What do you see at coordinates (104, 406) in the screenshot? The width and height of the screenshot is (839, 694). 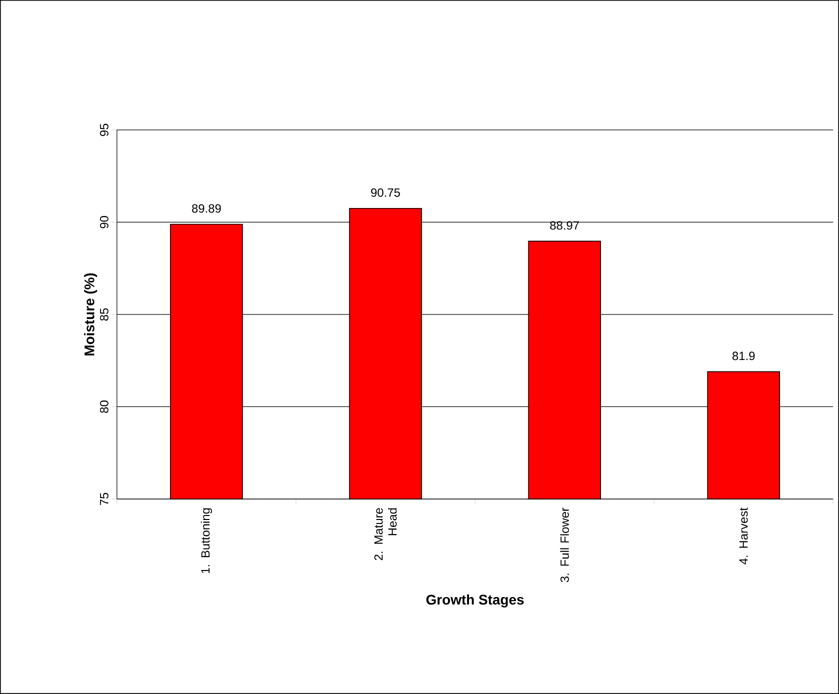 I see `y-tick-label: 80` at bounding box center [104, 406].